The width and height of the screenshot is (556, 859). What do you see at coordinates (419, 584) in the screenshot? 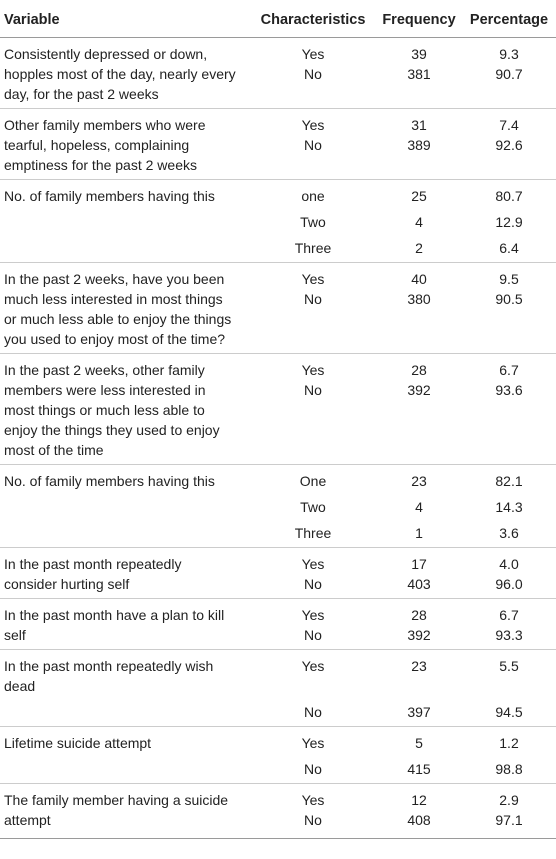
I see `frequency-value: 403` at bounding box center [419, 584].